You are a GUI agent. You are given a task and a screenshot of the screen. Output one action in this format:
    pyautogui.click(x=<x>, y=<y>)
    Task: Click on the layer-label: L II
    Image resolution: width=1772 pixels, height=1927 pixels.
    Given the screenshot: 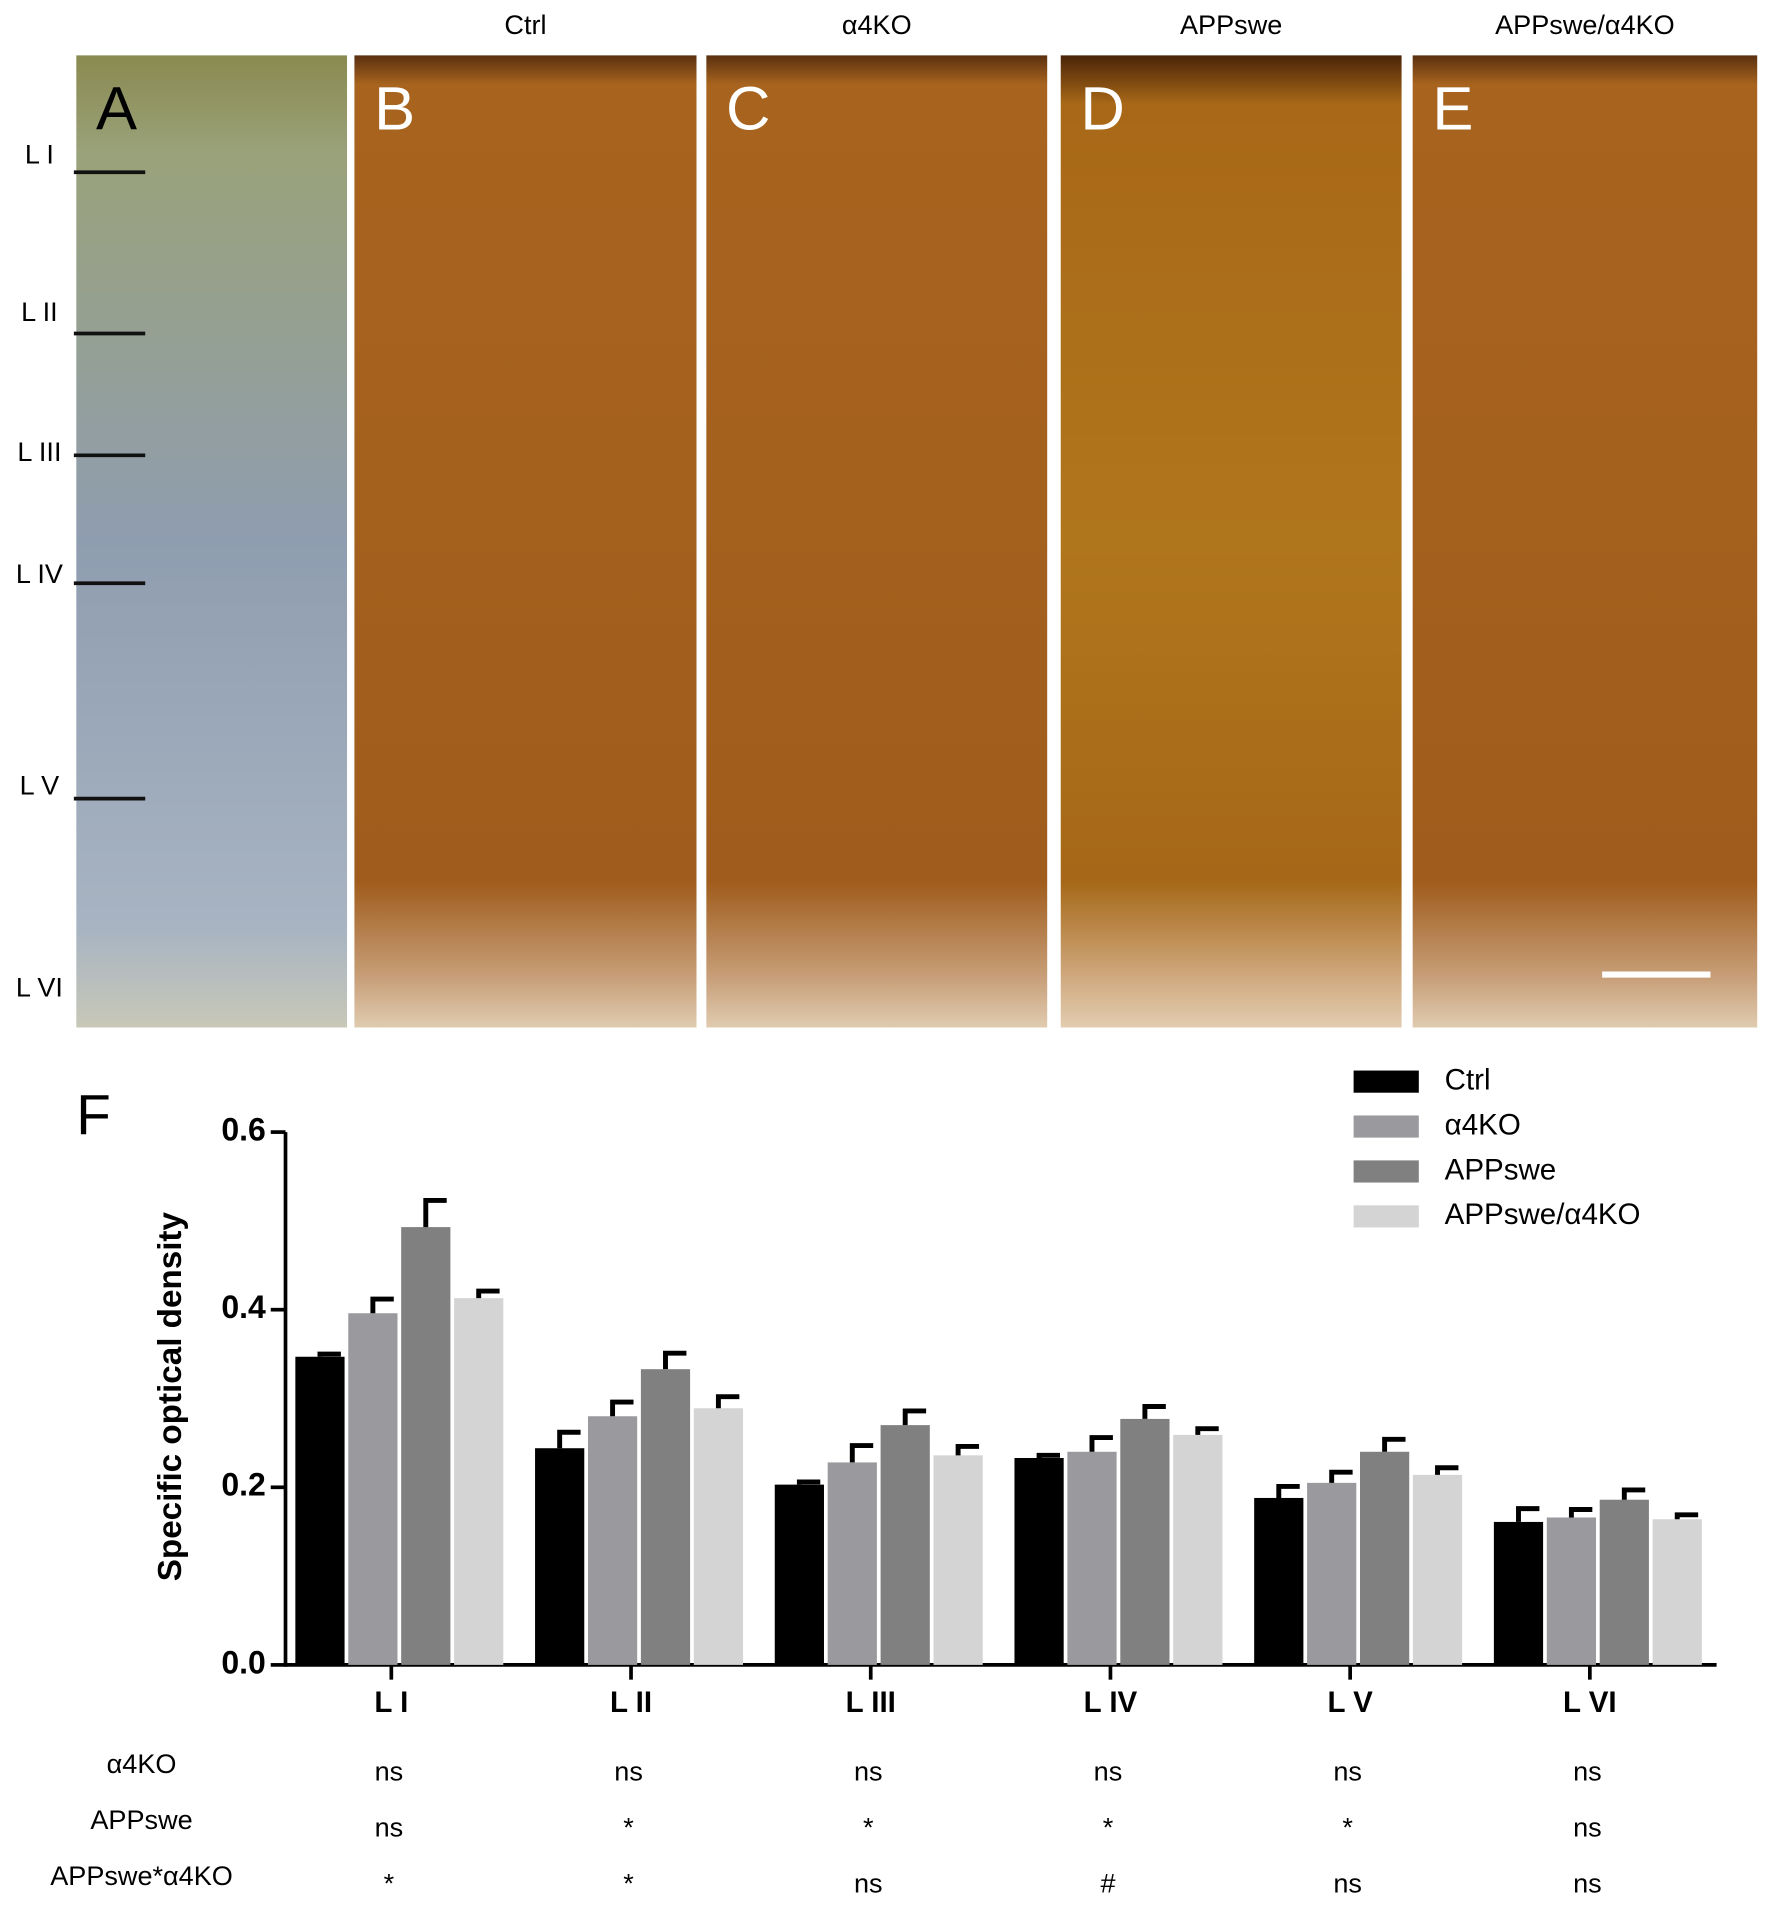 What is the action you would take?
    pyautogui.click(x=39, y=311)
    